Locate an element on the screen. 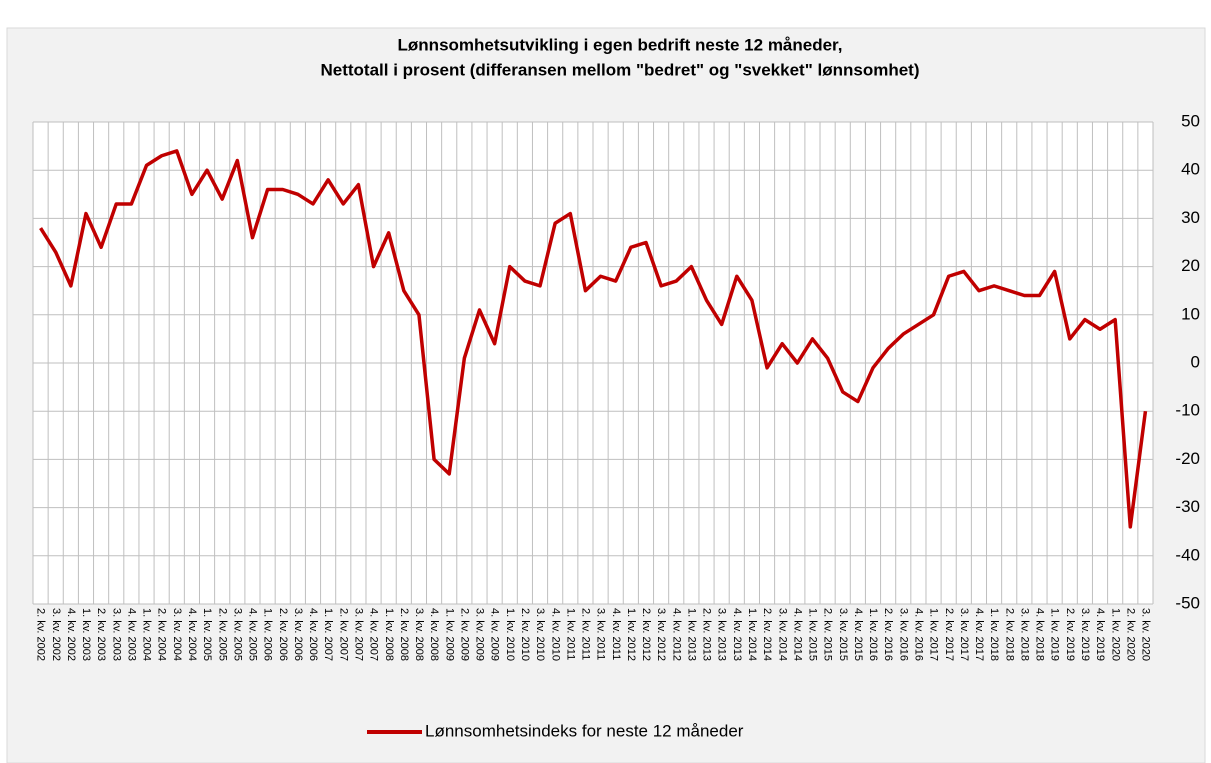 The width and height of the screenshot is (1211, 763). x-tick-label: 2. kv. 2011 is located at coordinates (586, 634).